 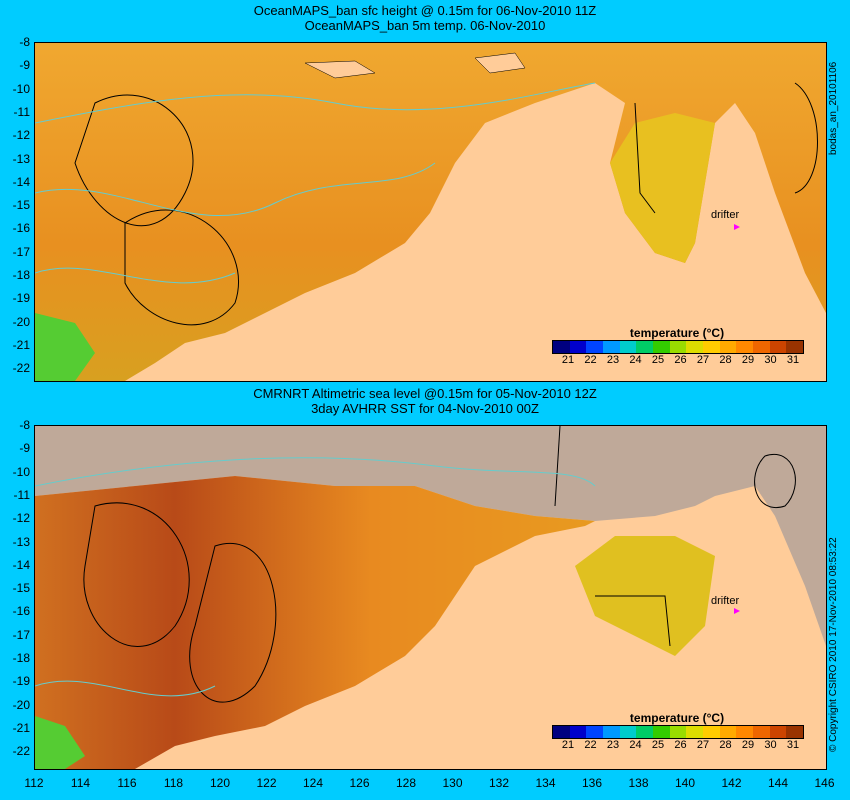 What do you see at coordinates (21, 344) in the screenshot?
I see `y-tick-label: -21` at bounding box center [21, 344].